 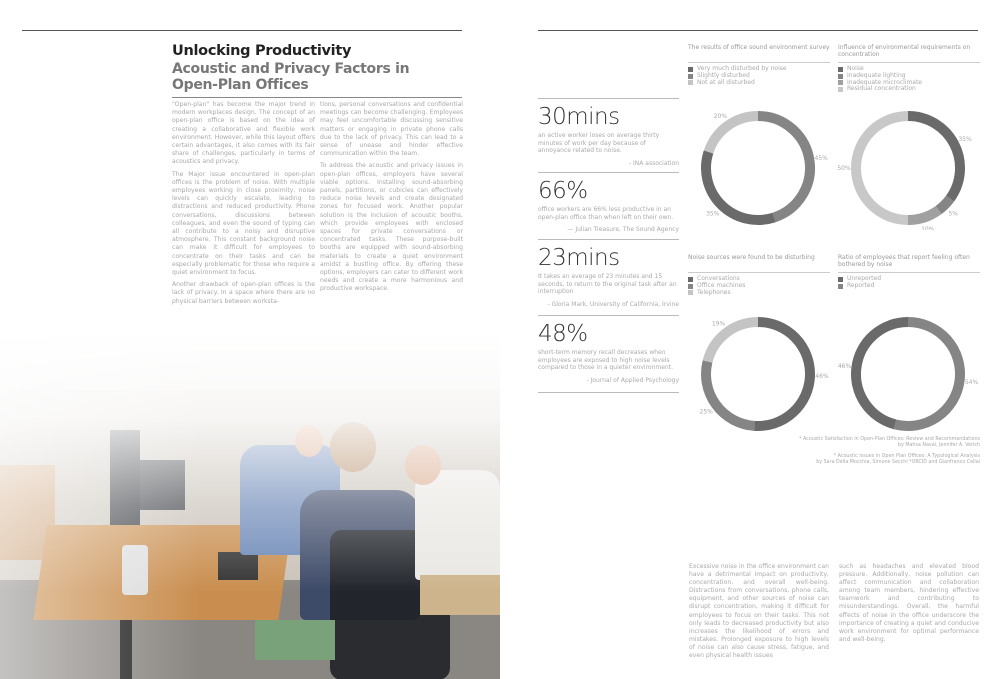 What do you see at coordinates (563, 191) in the screenshot?
I see `stat-value: 66%` at bounding box center [563, 191].